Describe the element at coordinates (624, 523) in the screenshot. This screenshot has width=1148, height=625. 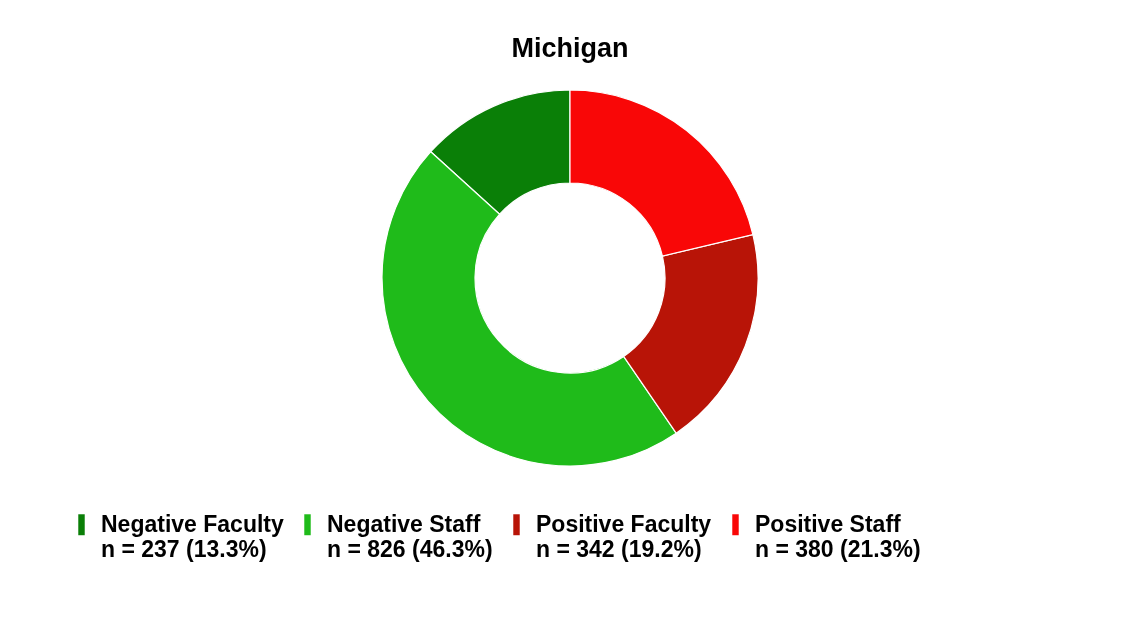
I see `legend-label: Positive Faculty` at that location.